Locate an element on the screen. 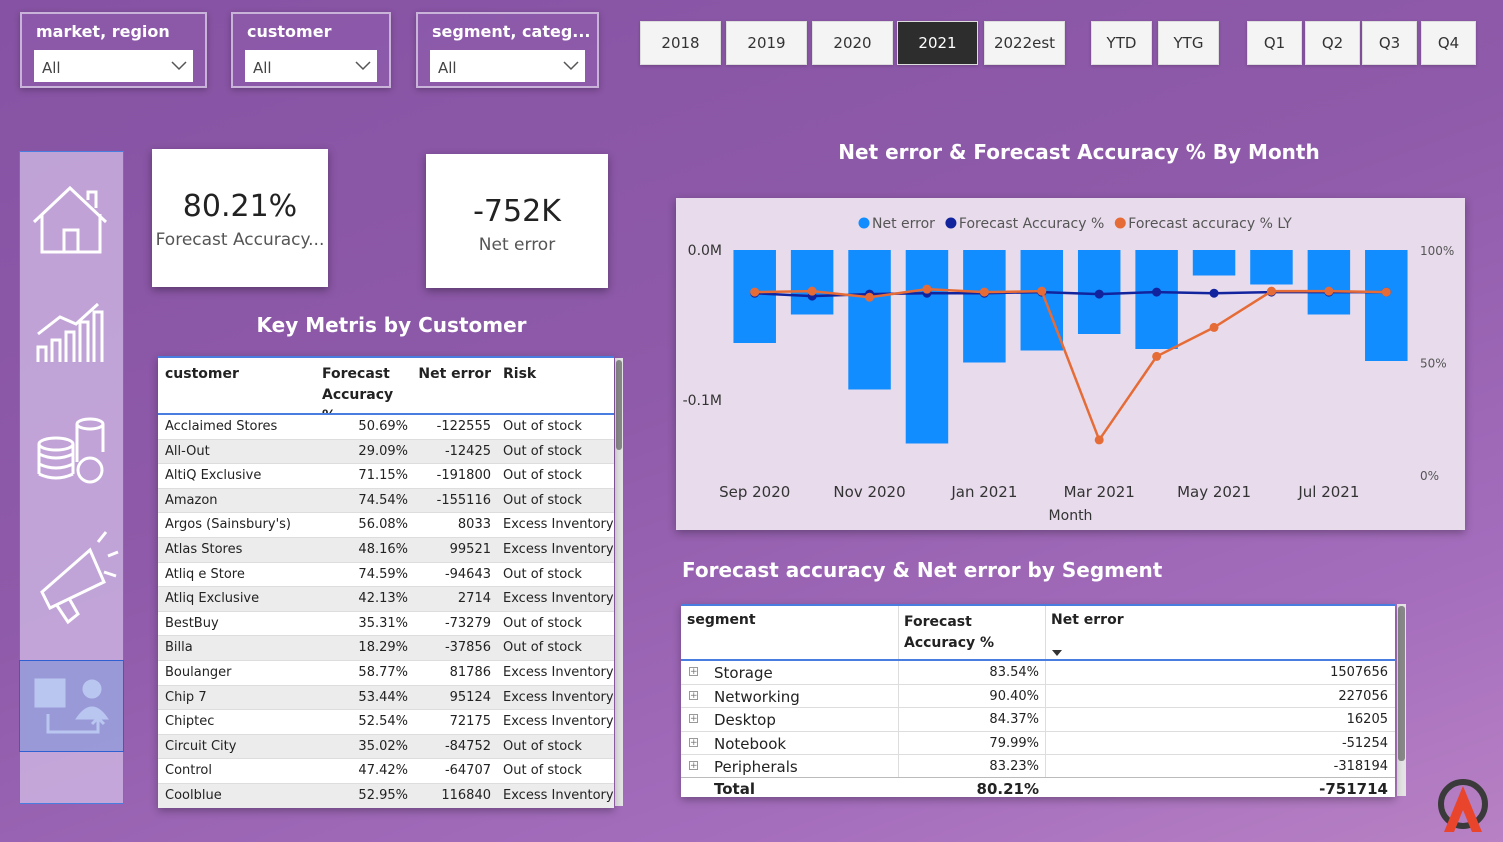 This screenshot has height=842, width=1503. table-cell: -73279 is located at coordinates (467, 623).